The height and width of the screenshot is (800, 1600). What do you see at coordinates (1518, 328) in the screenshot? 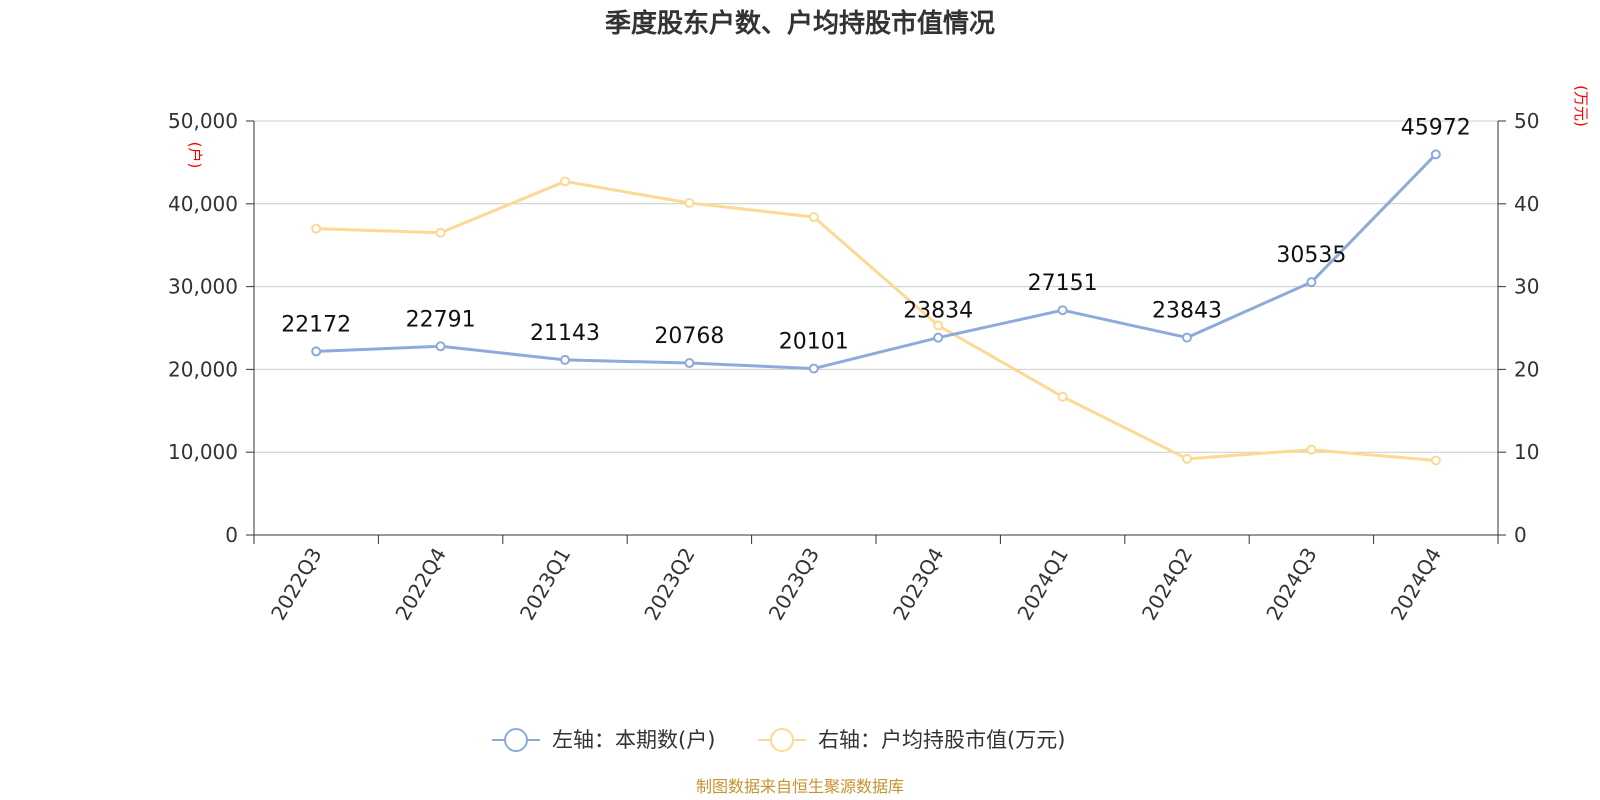
I see `right-axis: 0 10 20 30 40 50` at bounding box center [1518, 328].